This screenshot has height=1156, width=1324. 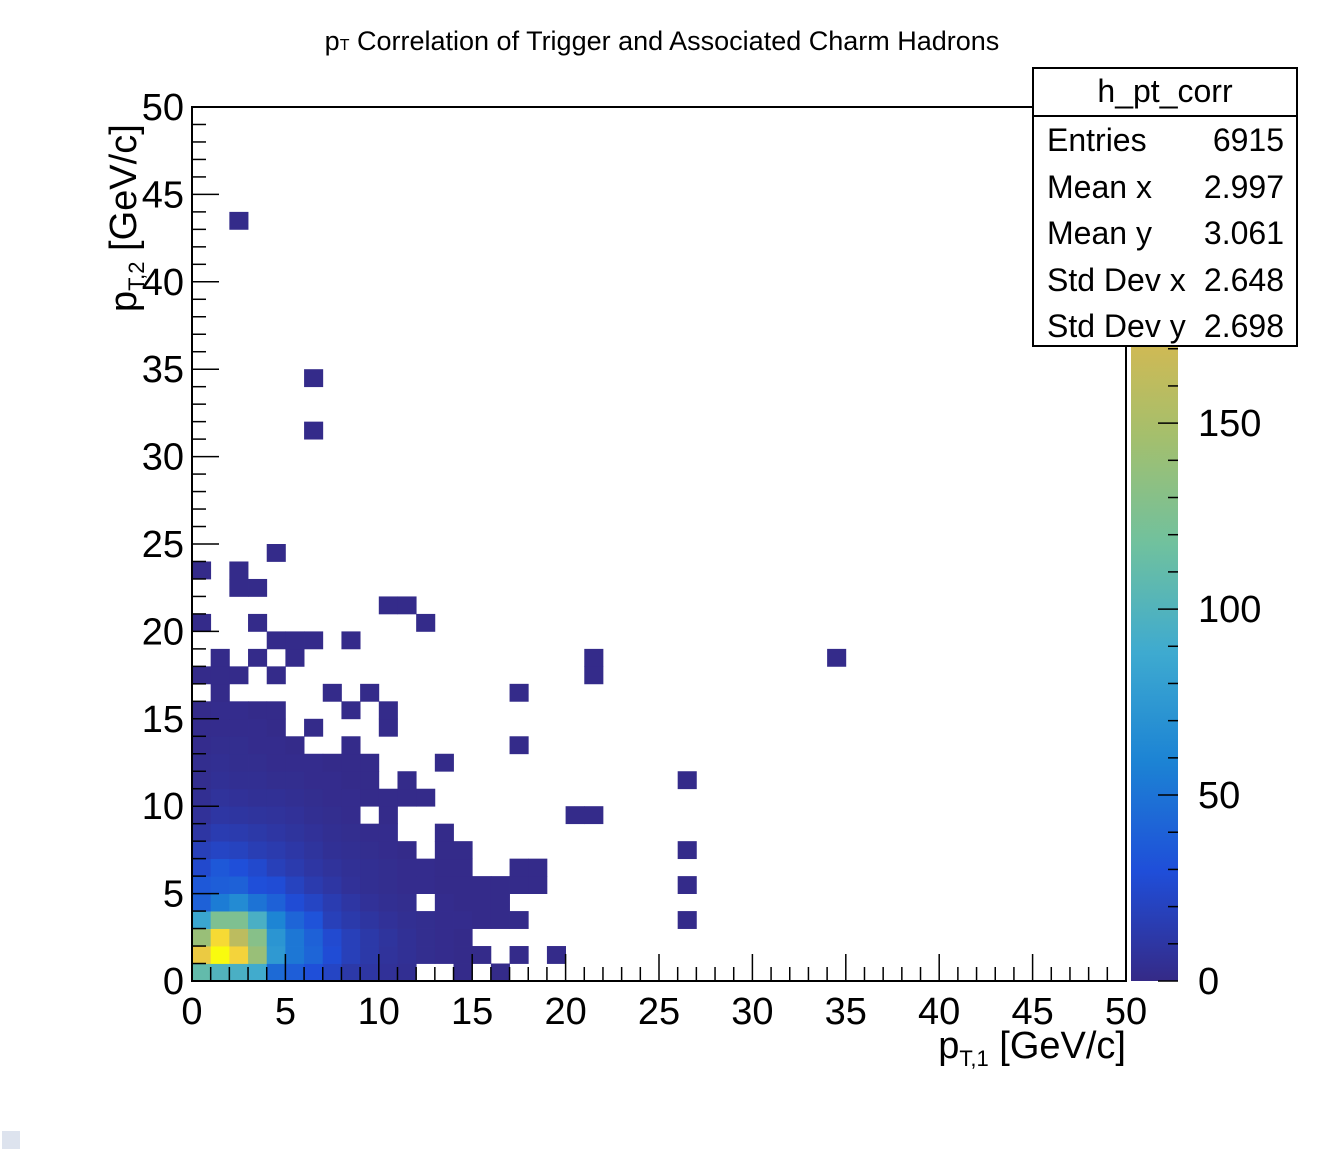 What do you see at coordinates (163, 545) in the screenshot?
I see `y-tick-label: 25` at bounding box center [163, 545].